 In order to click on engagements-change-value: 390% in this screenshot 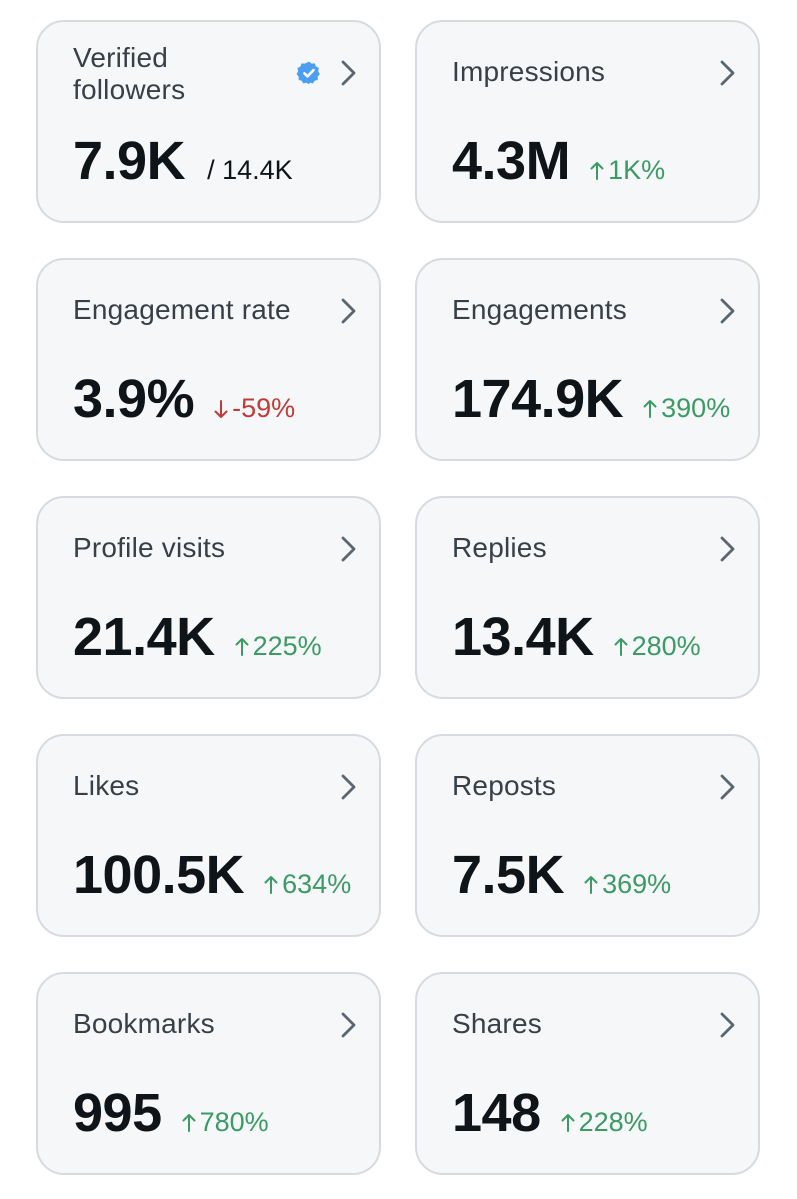, I will do `click(696, 408)`.